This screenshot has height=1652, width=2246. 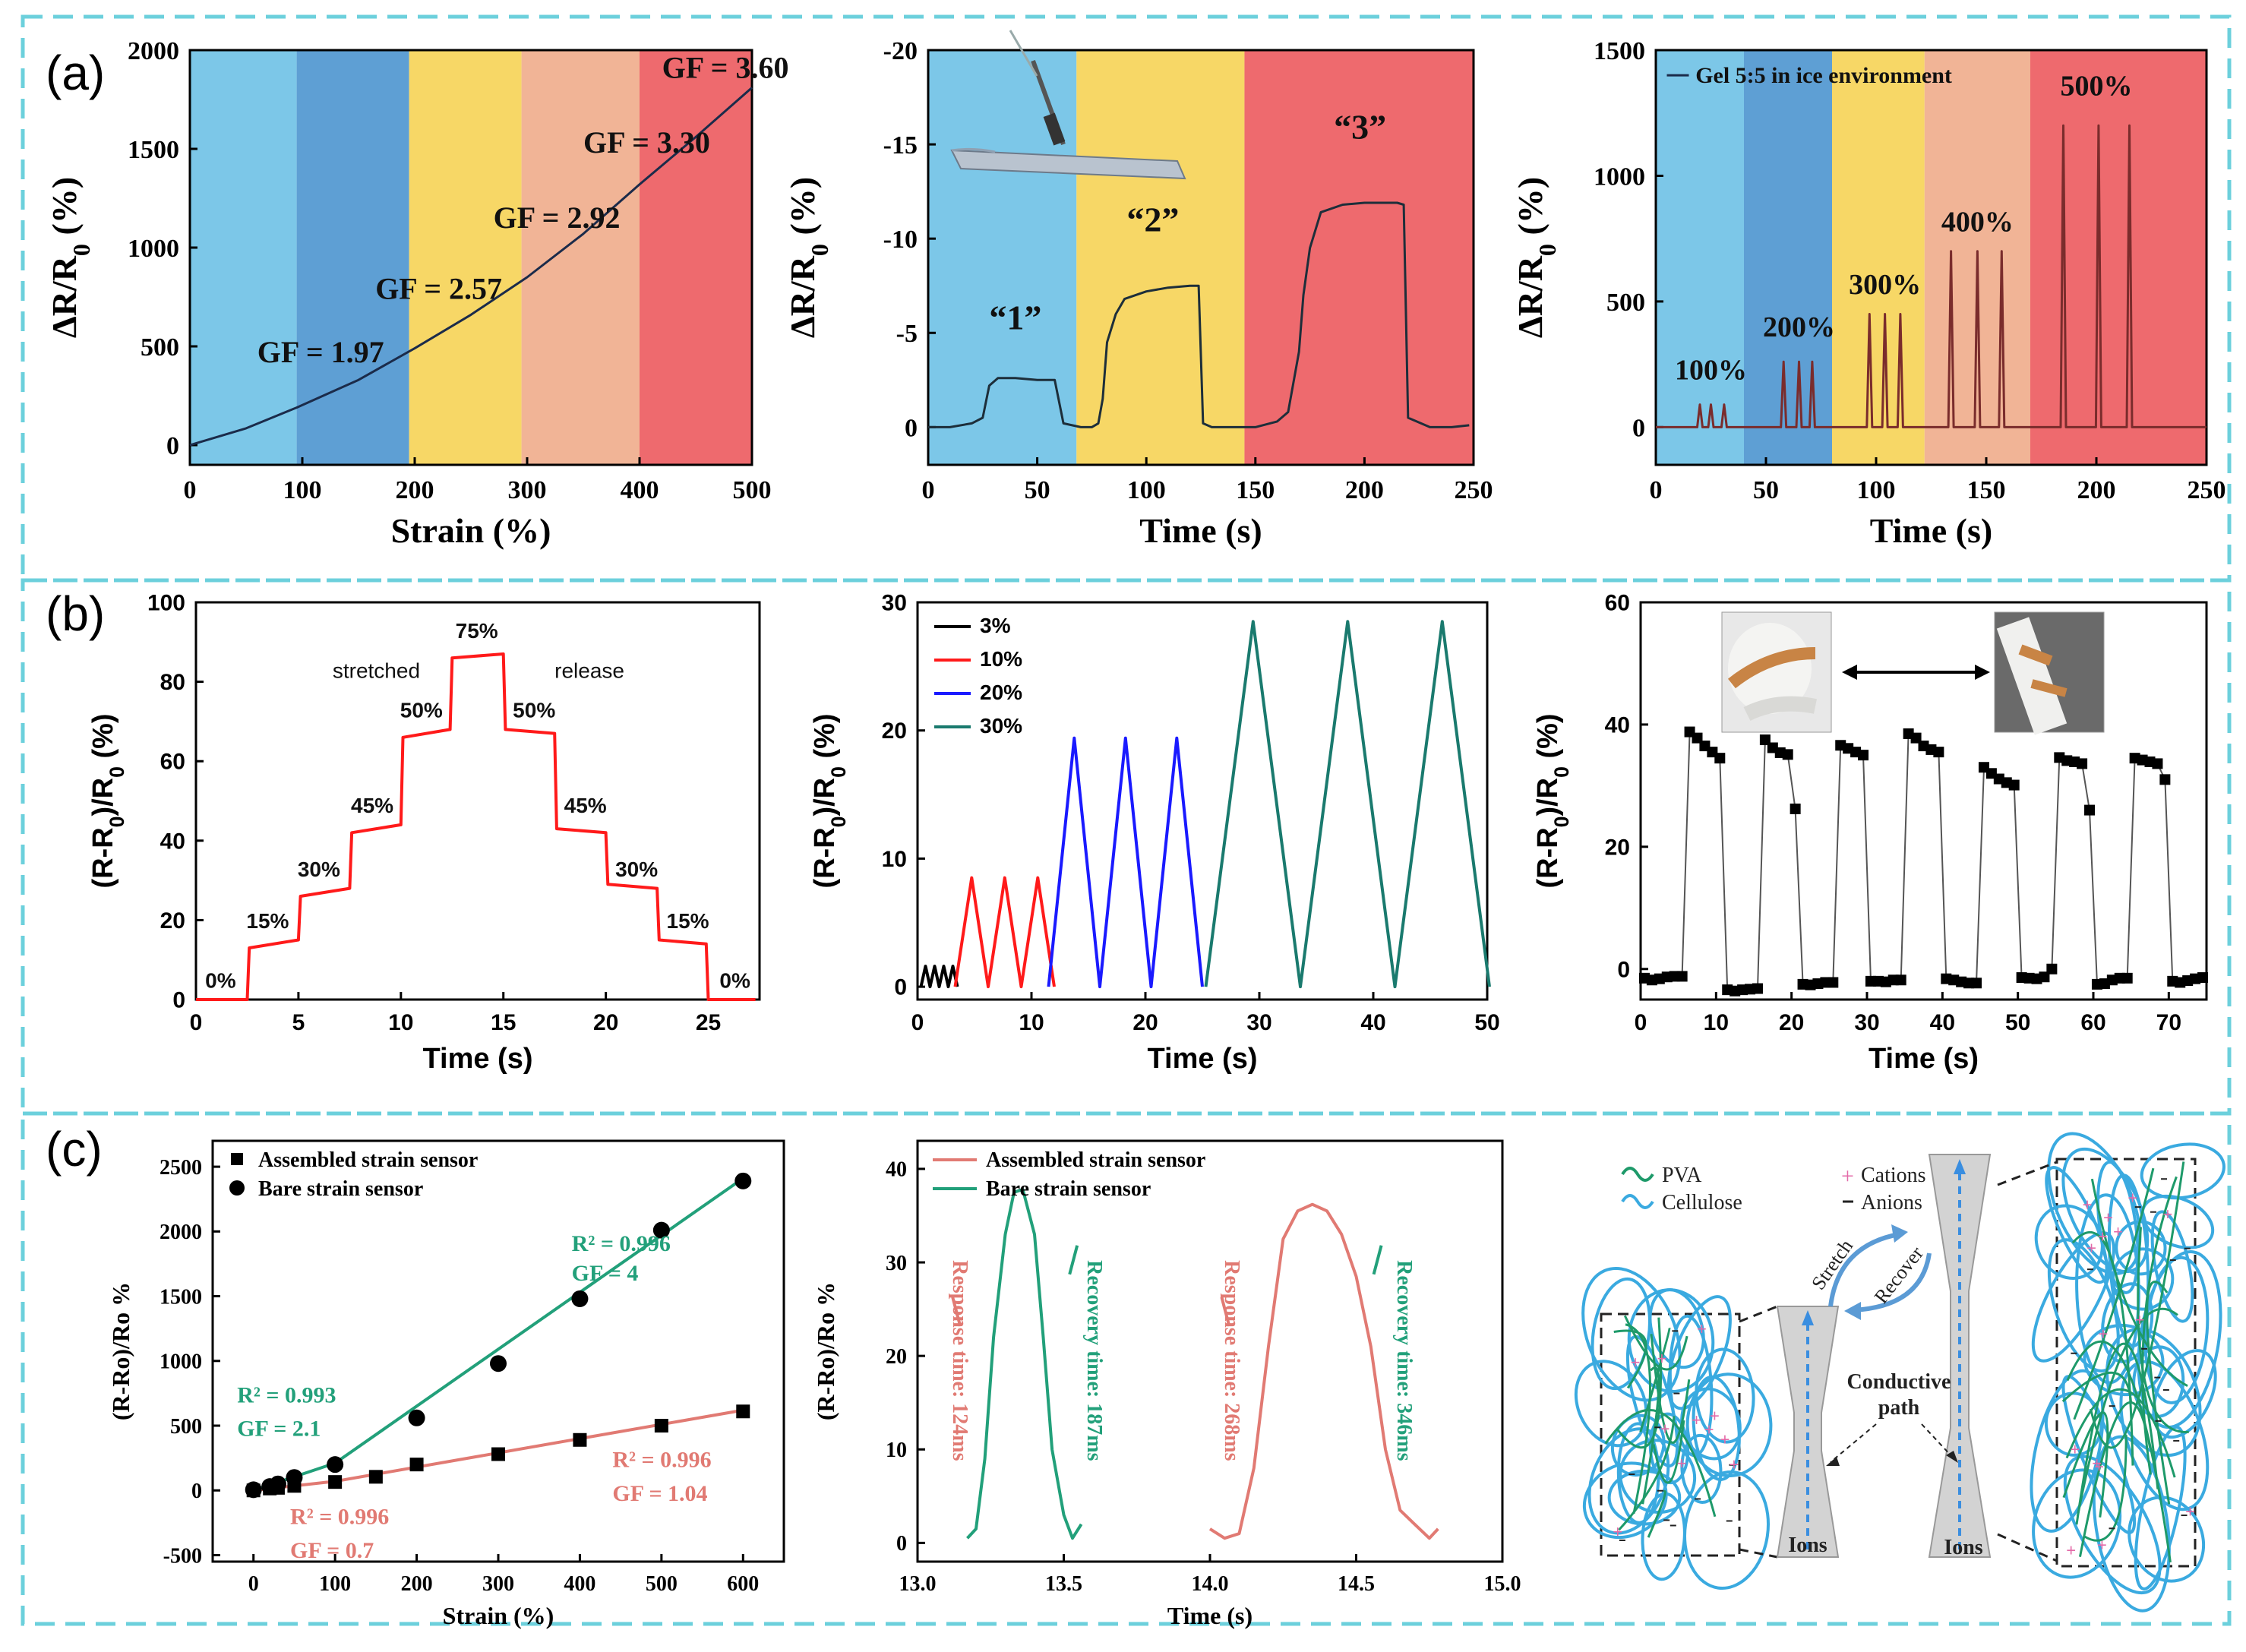 What do you see at coordinates (166, 603) in the screenshot?
I see `y-tick-label: 100` at bounding box center [166, 603].